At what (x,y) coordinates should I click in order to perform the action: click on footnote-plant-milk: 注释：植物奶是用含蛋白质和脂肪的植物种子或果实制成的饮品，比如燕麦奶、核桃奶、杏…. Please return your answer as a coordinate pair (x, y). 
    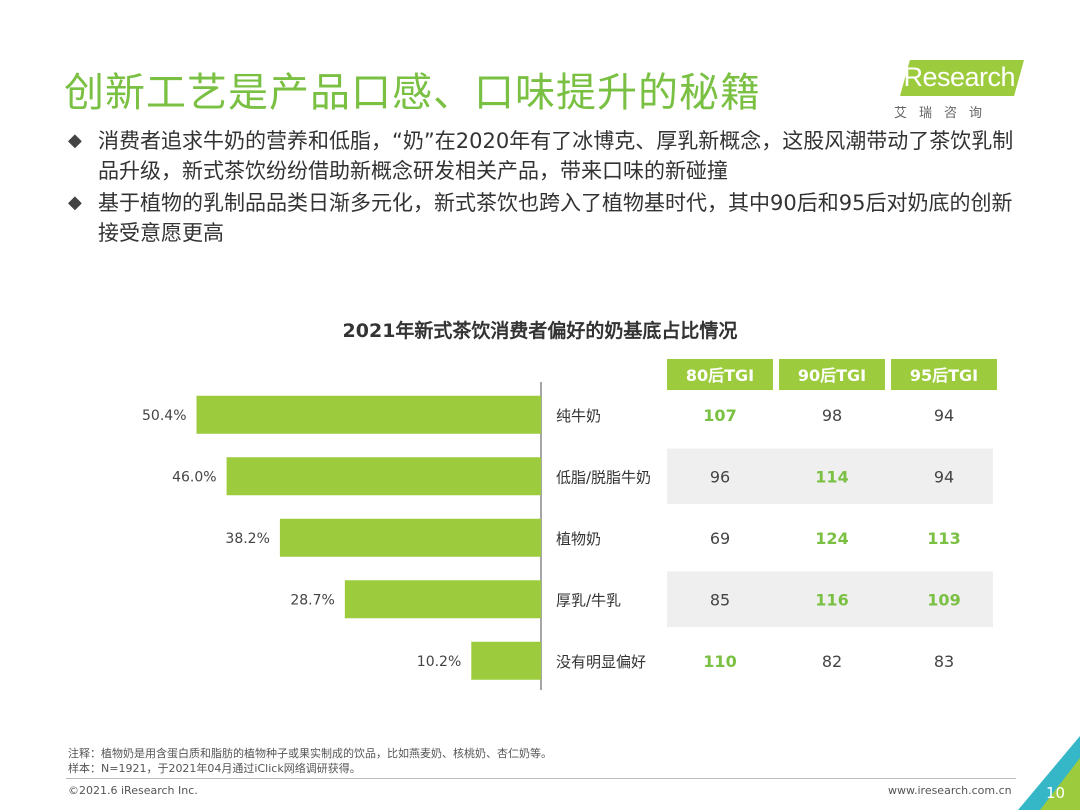
    Looking at the image, I should click on (310, 753).